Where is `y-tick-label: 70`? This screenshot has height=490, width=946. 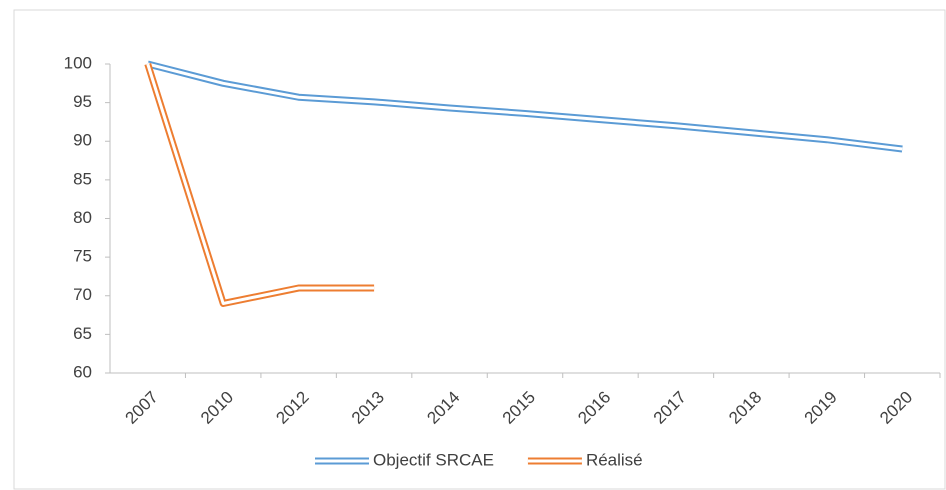 y-tick-label: 70 is located at coordinates (82, 294).